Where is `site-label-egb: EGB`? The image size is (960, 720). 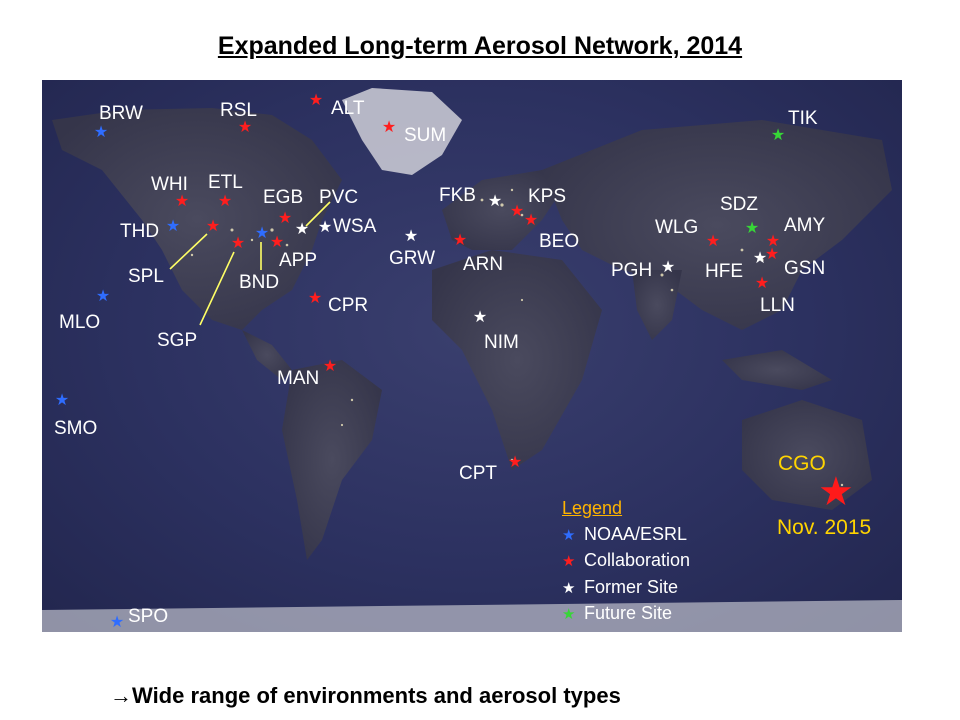 site-label-egb: EGB is located at coordinates (283, 197).